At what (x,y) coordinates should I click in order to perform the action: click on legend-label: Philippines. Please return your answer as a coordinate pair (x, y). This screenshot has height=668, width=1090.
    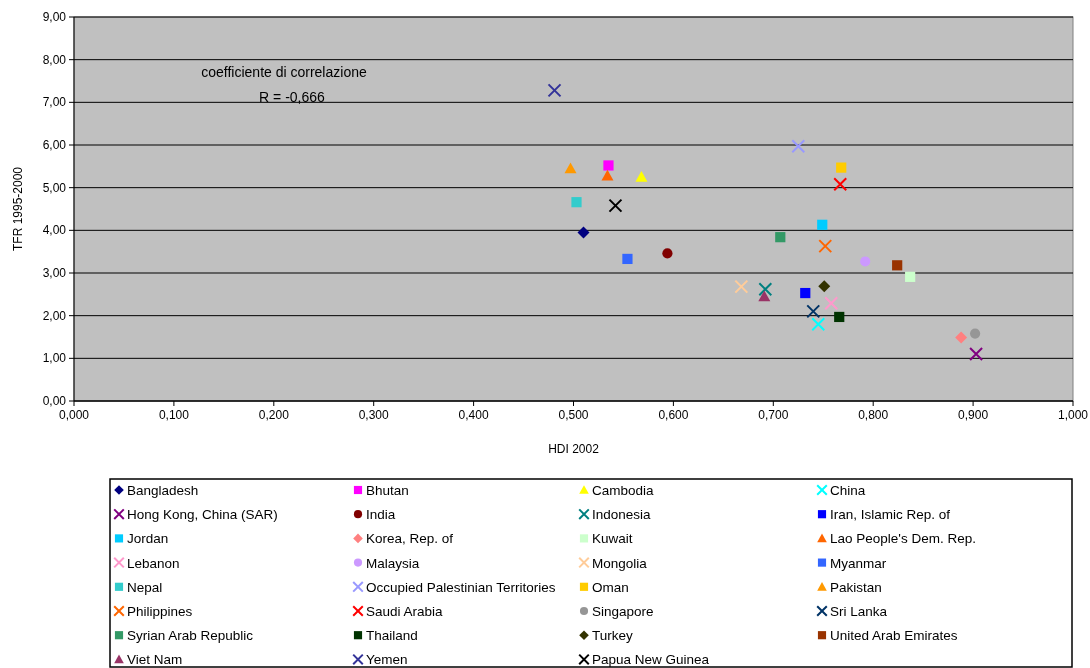
    Looking at the image, I should click on (160, 611).